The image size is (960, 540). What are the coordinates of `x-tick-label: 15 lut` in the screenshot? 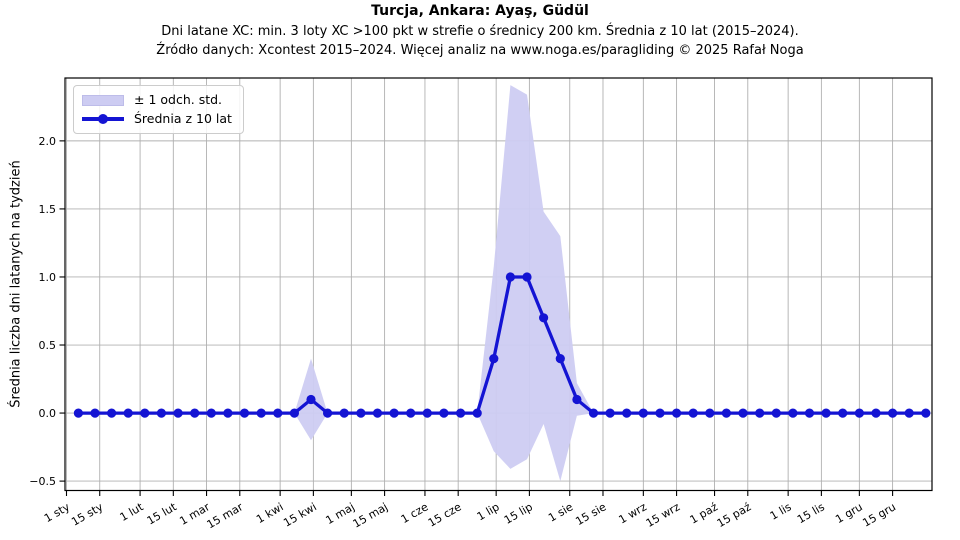 It's located at (162, 514).